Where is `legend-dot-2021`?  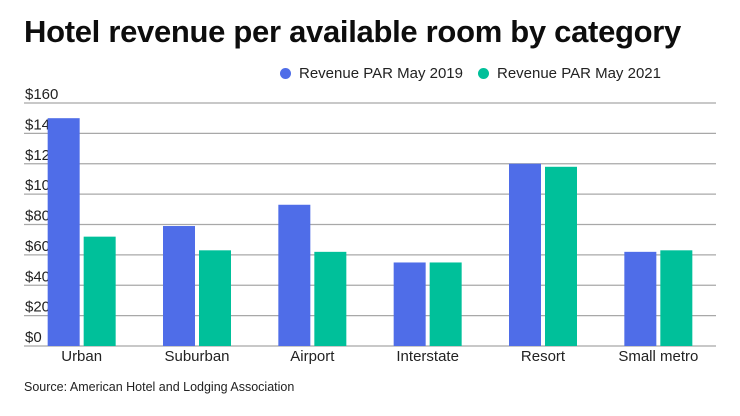
legend-dot-2021 is located at coordinates (483, 73).